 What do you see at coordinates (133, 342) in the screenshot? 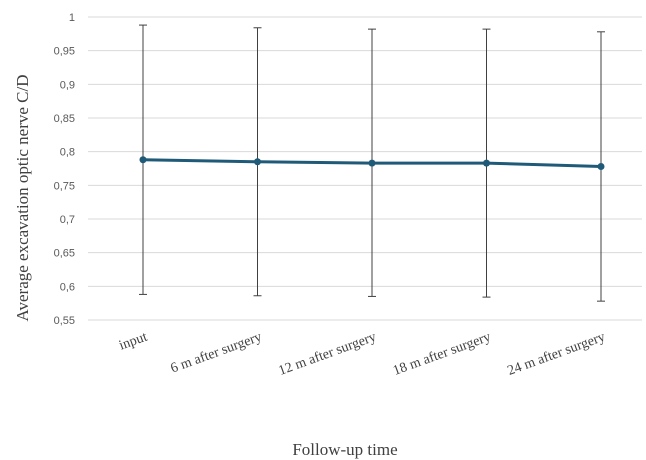
I see `x-category-label: input` at bounding box center [133, 342].